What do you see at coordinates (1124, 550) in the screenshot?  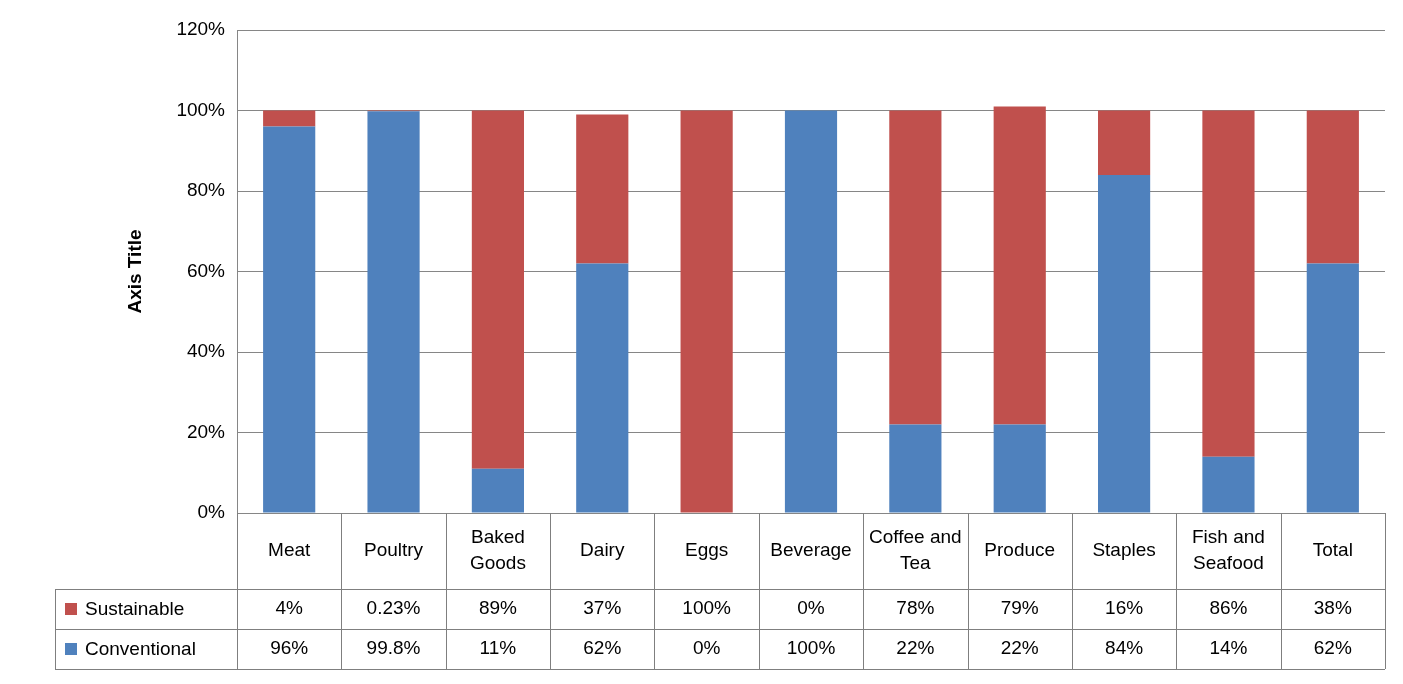 I see `x-tick-label: Staples` at bounding box center [1124, 550].